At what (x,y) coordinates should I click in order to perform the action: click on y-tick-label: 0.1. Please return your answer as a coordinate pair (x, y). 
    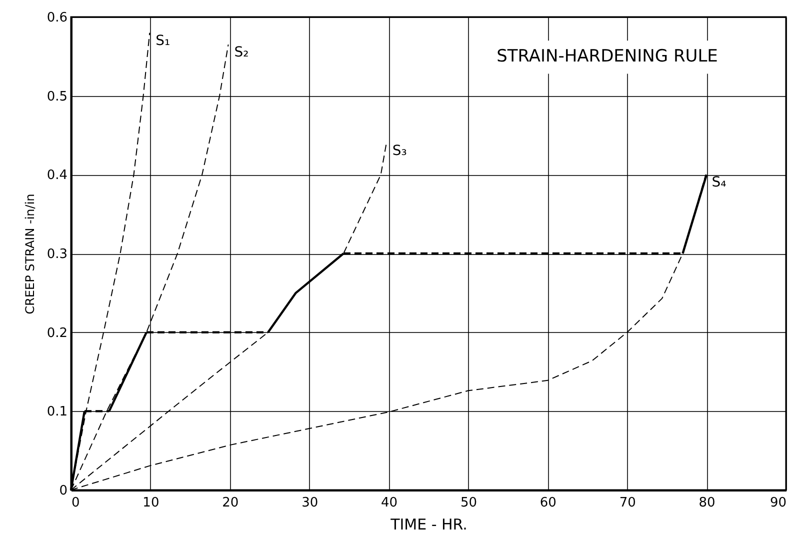
    Looking at the image, I should click on (57, 412).